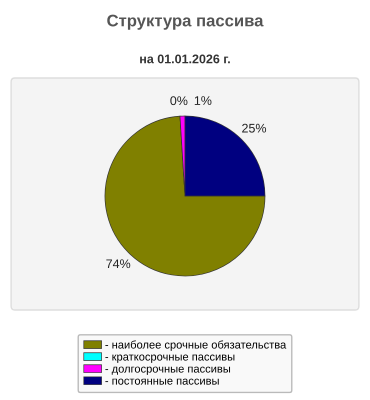 The height and width of the screenshot is (400, 370). Describe the element at coordinates (185, 59) in the screenshot. I see `chart-subtitle: на 01.01.2026 г.` at that location.